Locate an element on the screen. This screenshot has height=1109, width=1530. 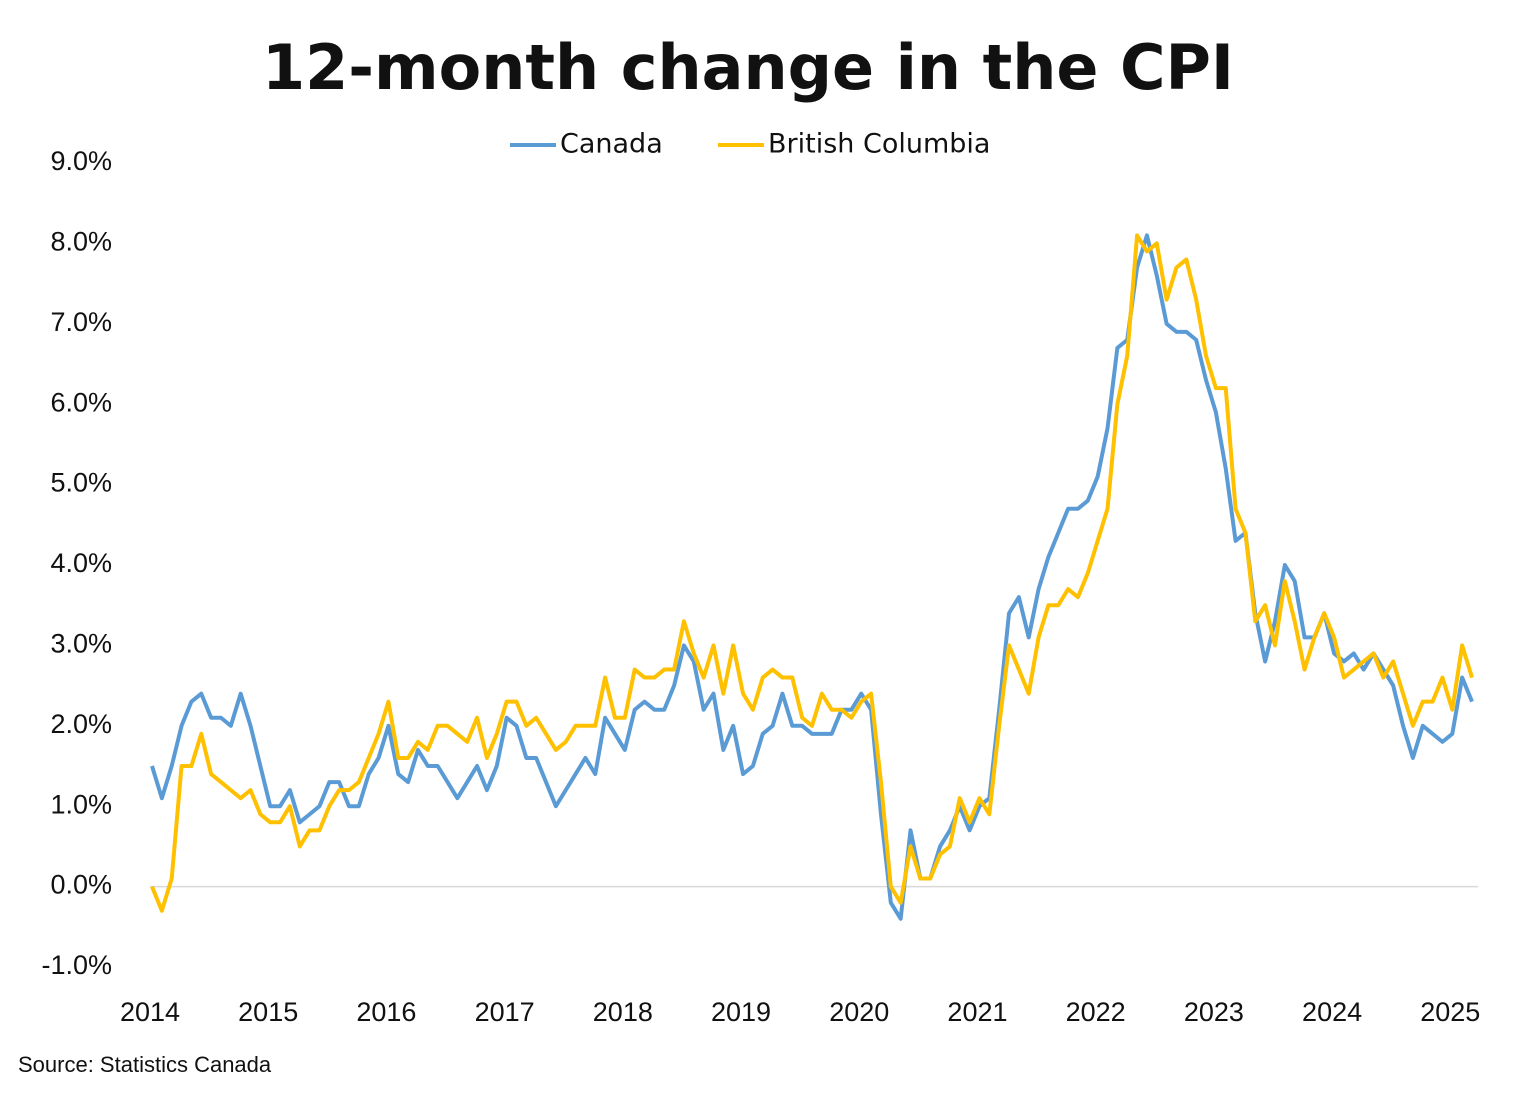
y-tick-label: 3.0% is located at coordinates (81, 644).